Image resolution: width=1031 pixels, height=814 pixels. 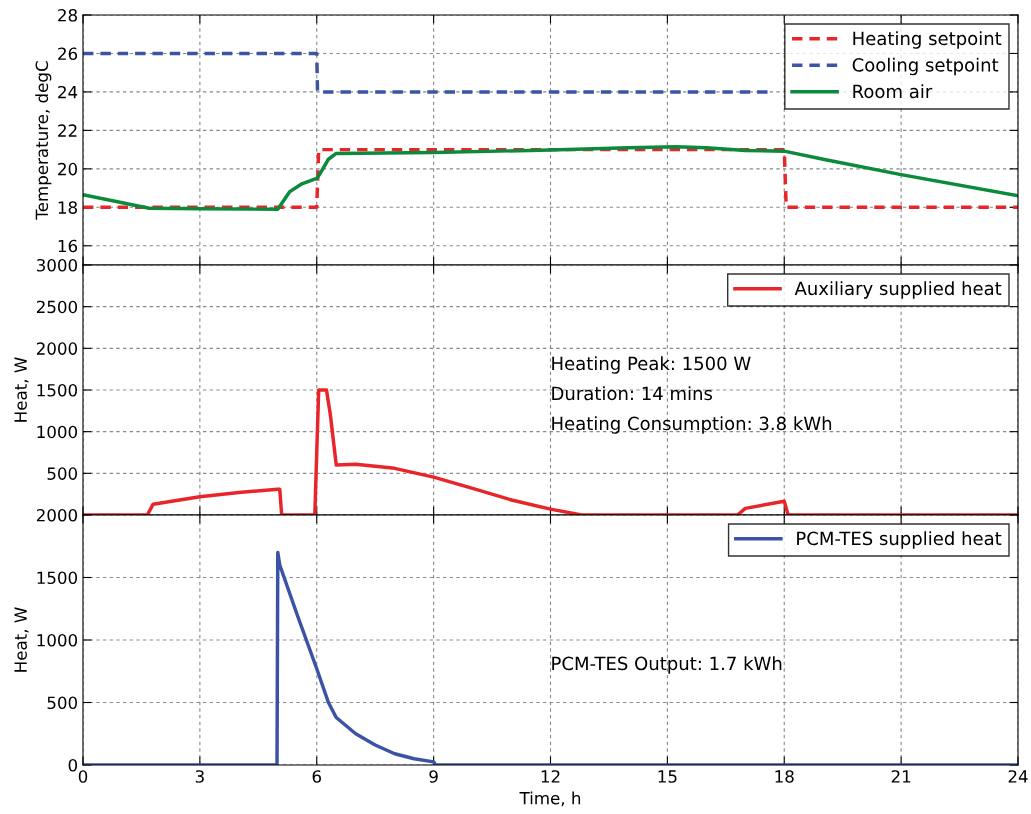 What do you see at coordinates (83, 776) in the screenshot?
I see `x-tick-label: 0` at bounding box center [83, 776].